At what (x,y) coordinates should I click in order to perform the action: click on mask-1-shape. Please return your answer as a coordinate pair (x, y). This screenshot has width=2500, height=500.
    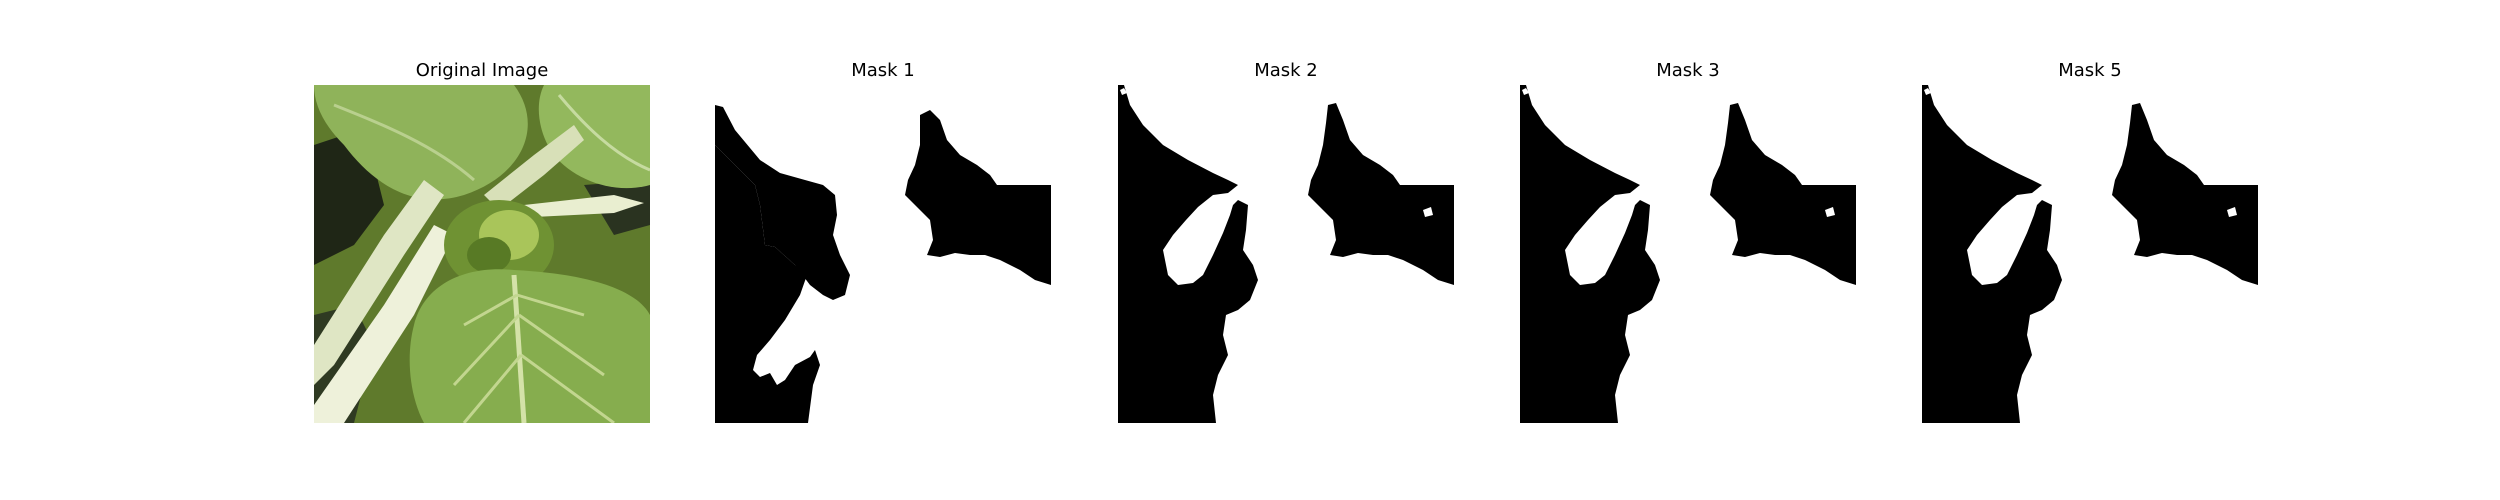
    Looking at the image, I should click on (883, 254).